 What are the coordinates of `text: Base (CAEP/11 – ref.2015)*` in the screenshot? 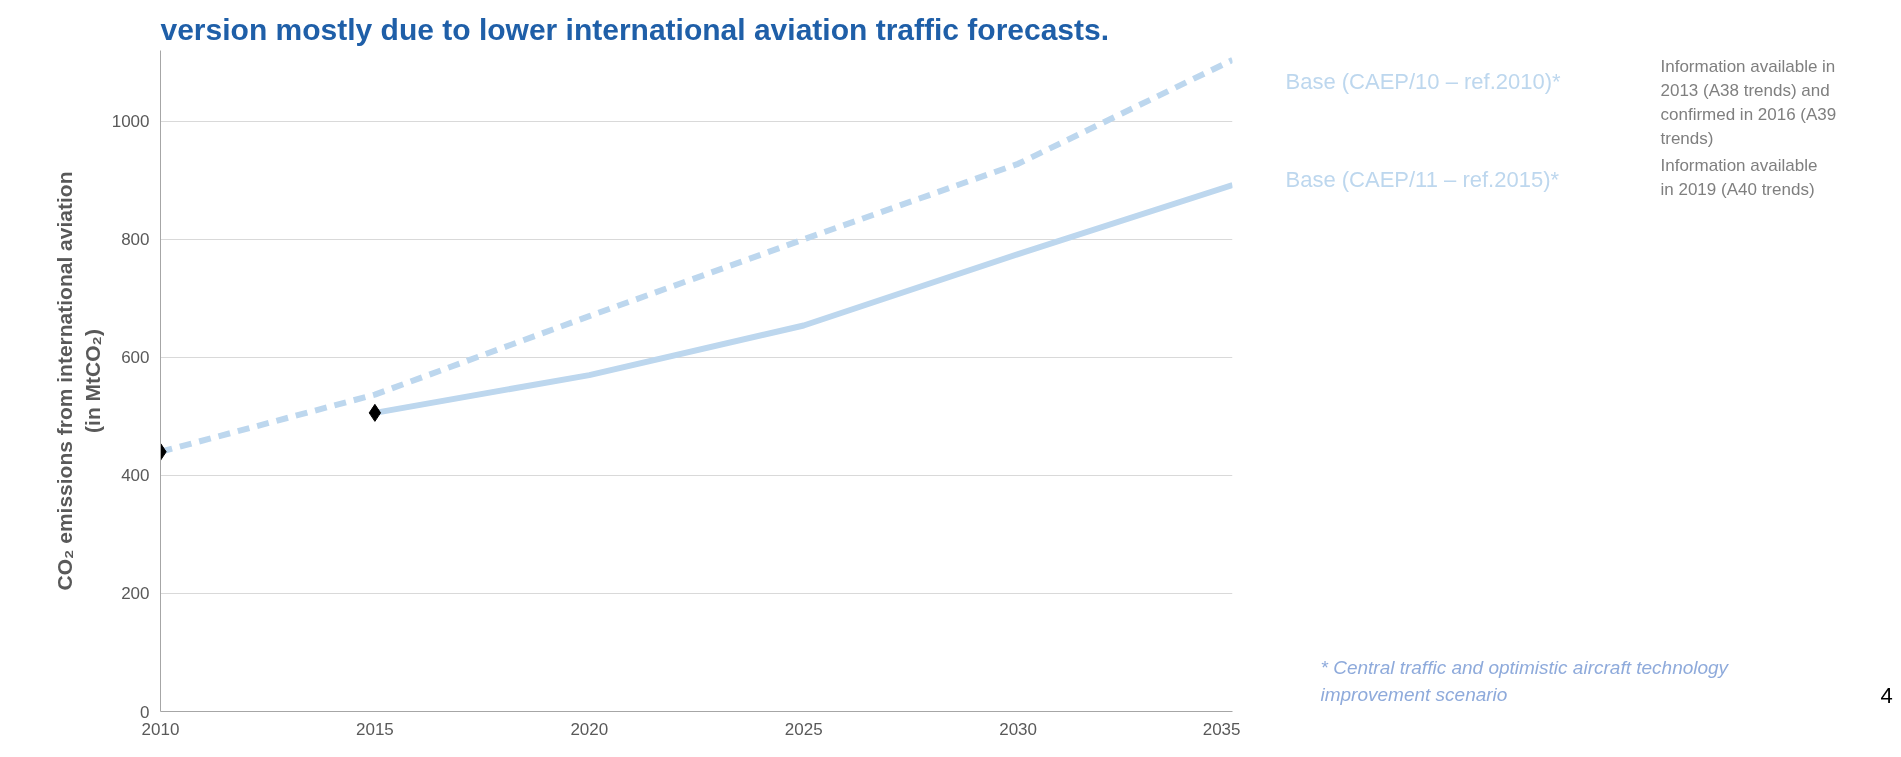 It's located at (1422, 180).